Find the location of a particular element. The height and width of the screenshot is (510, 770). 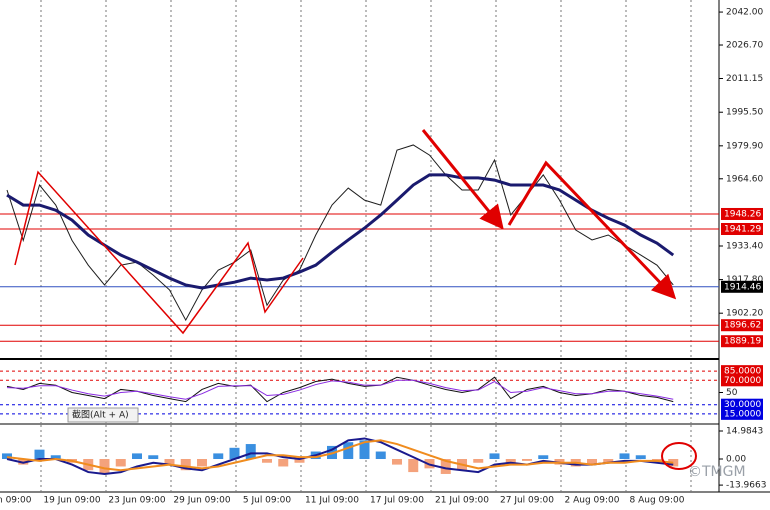

level-label: 1941.29 is located at coordinates (742, 229).